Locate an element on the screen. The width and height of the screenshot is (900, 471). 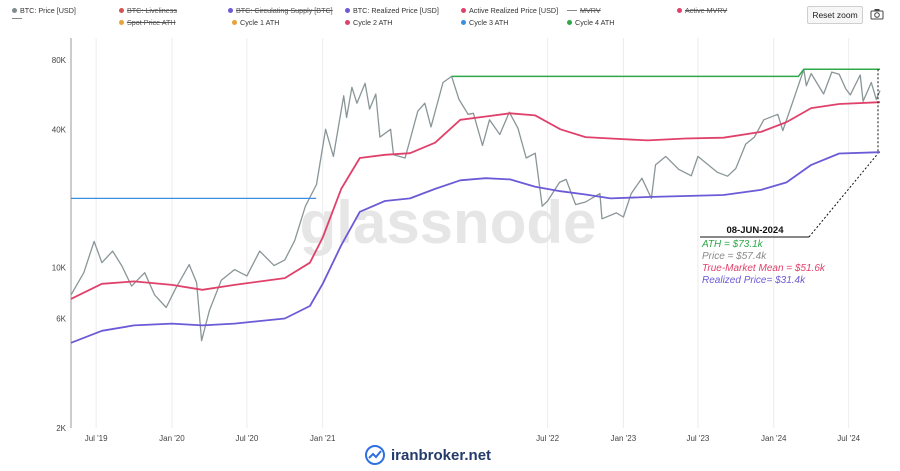
legend-item-11: Cycle 3 ATH is located at coordinates (484, 22).